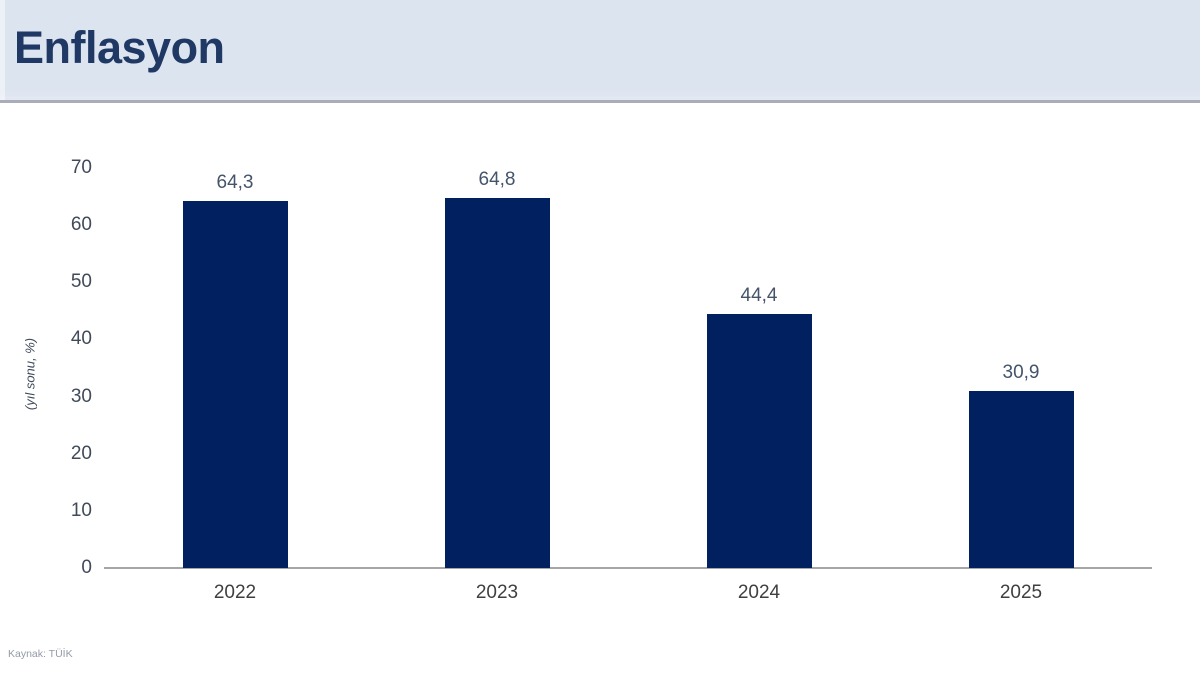  I want to click on y-axis-tick-label: 30, so click(81, 396).